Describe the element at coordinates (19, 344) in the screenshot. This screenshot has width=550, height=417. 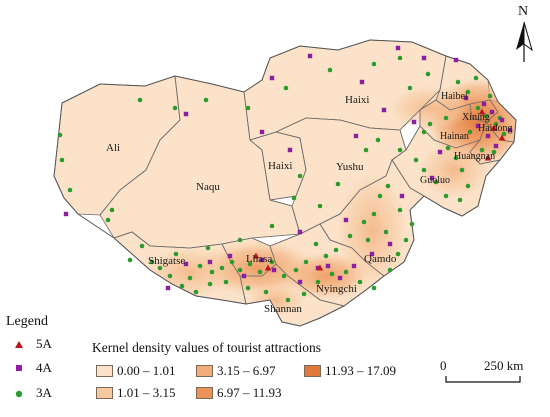
I see `legend-5a-triangle-icon` at that location.